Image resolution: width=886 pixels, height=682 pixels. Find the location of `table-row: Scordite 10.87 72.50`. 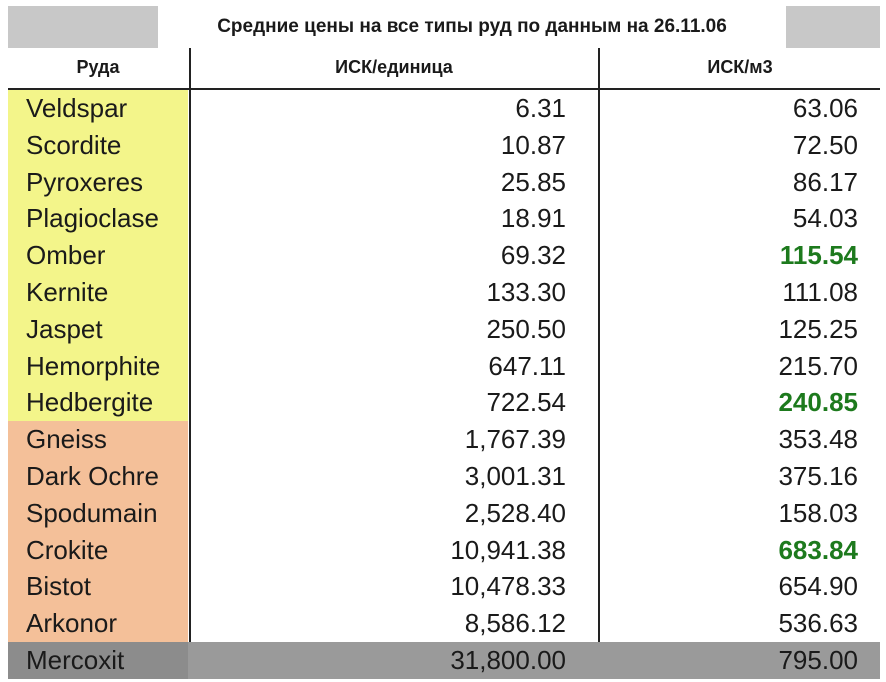

table-row: Scordite 10.87 72.50 is located at coordinates (444, 145).